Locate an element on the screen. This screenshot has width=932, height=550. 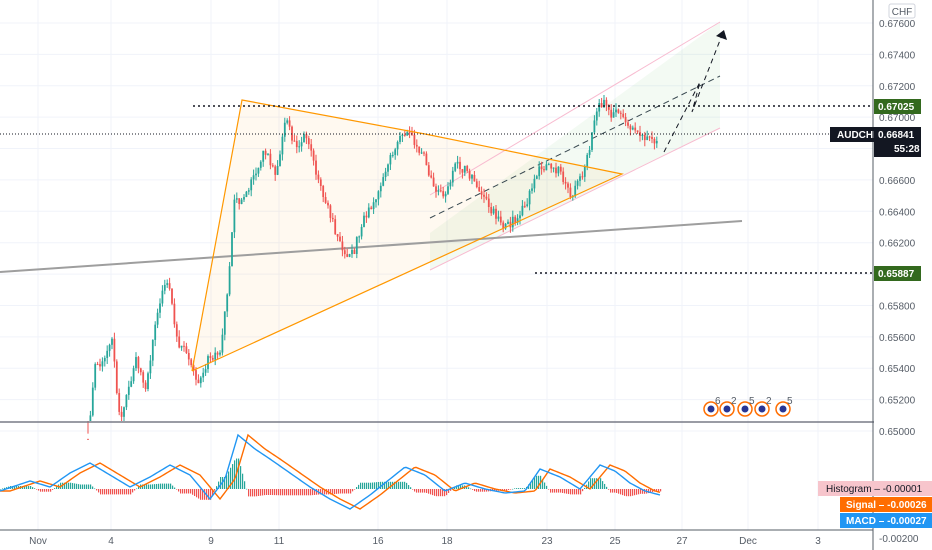
channel-mid-line is located at coordinates (575, 147).